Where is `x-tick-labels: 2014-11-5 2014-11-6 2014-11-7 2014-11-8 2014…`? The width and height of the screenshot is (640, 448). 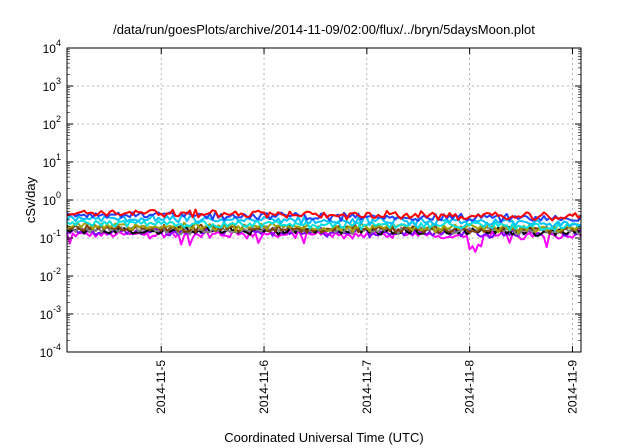
x-tick-labels: 2014-11-5 2014-11-6 2014-11-7 2014-11-8 2014… is located at coordinates (366, 387).